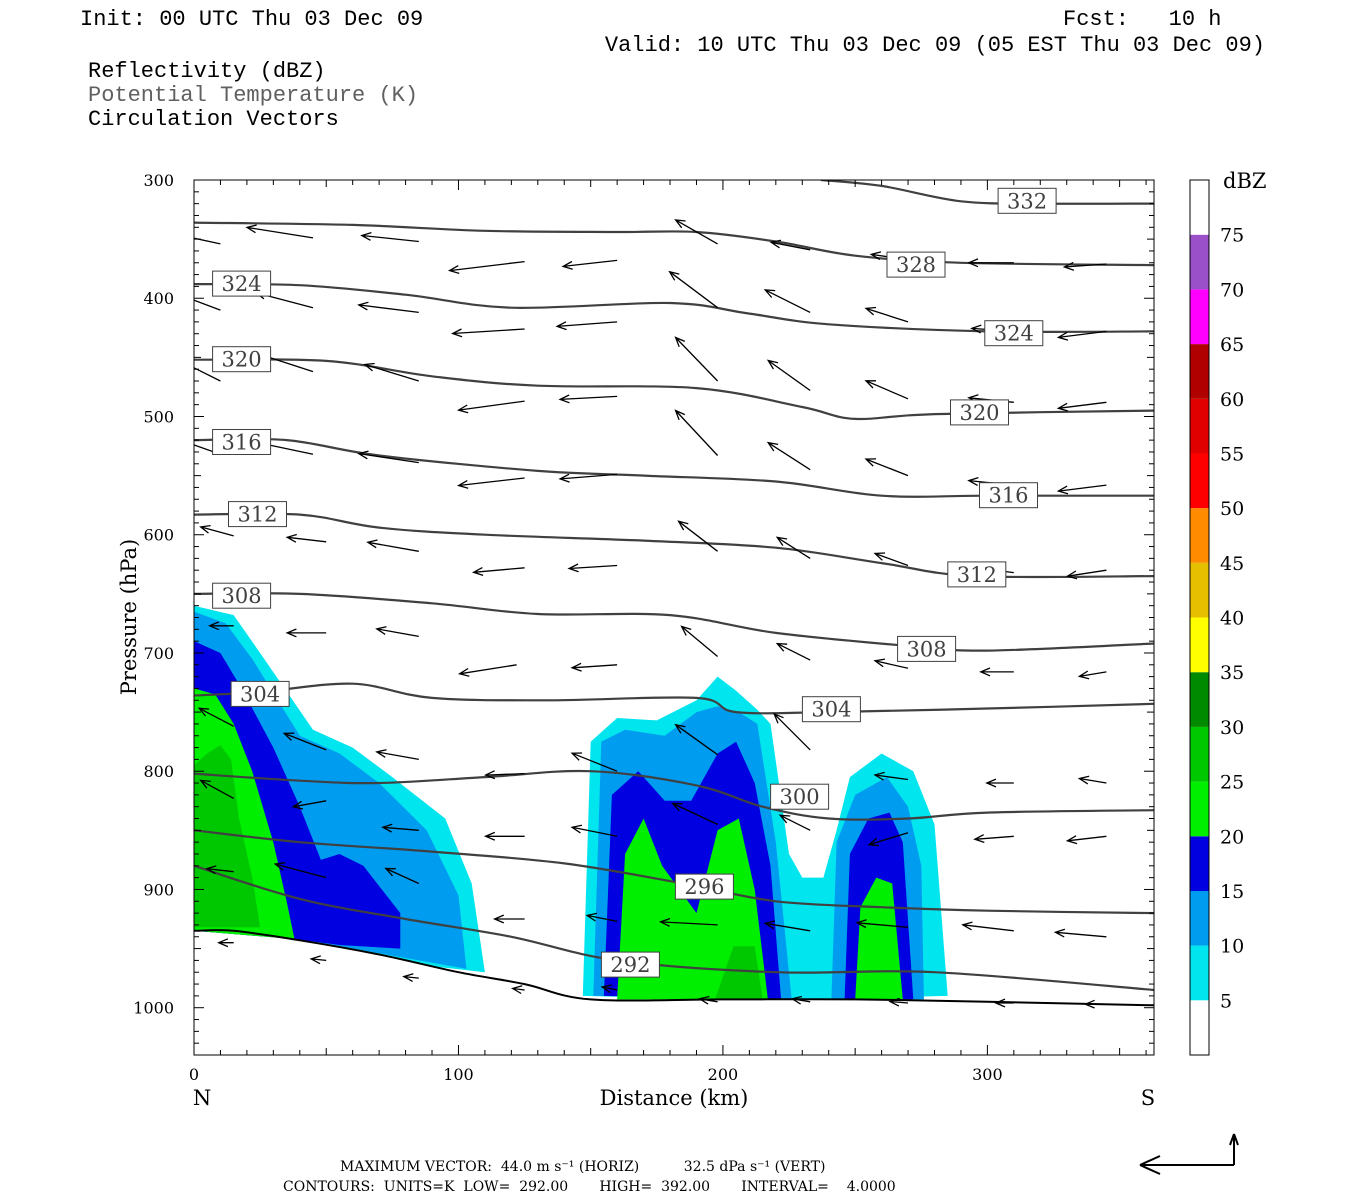  Describe the element at coordinates (1232, 673) in the screenshot. I see `colorbar-tick-label: 35` at that location.